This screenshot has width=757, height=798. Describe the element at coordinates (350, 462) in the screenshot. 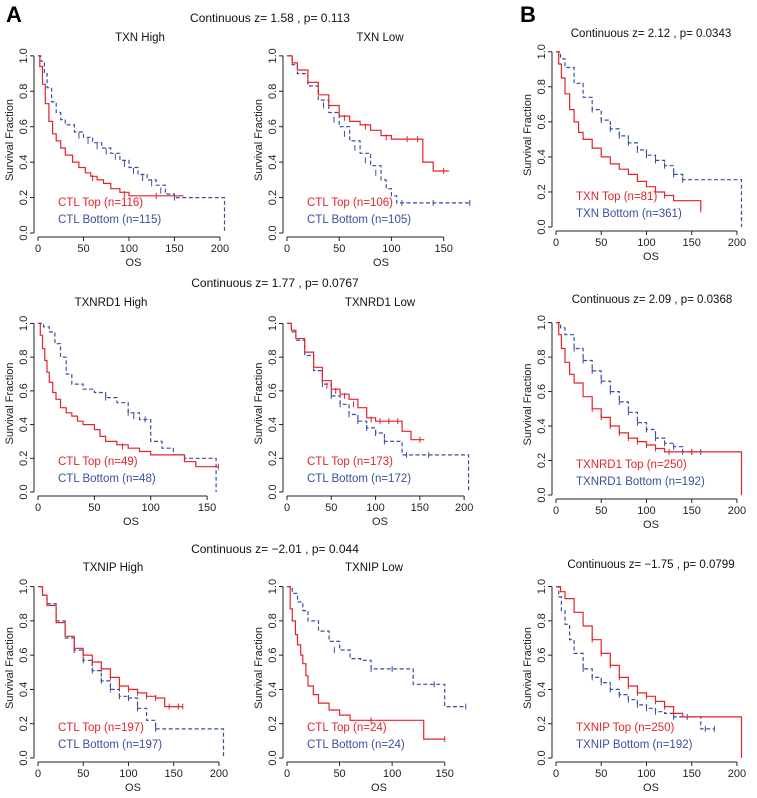

I see `legend-top: CTL Top (n=173)` at that location.